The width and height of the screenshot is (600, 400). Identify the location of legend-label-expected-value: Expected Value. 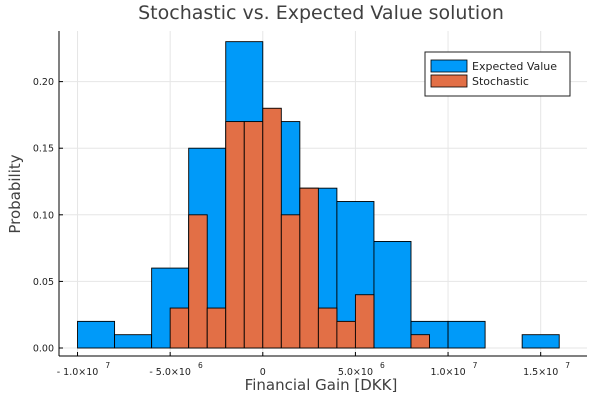
(514, 66).